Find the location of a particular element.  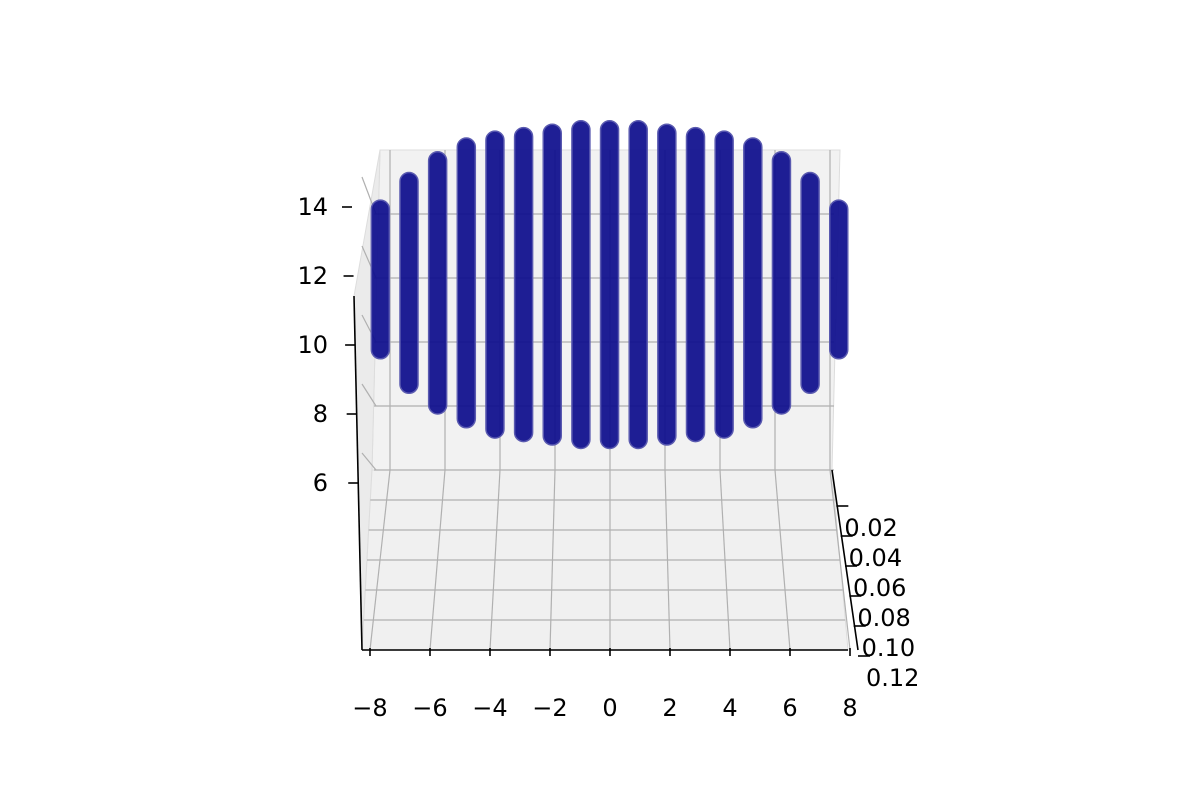

x-axis-ticks: −8 −6 −4 −2 0 2 4 6 8 is located at coordinates (605, 685).